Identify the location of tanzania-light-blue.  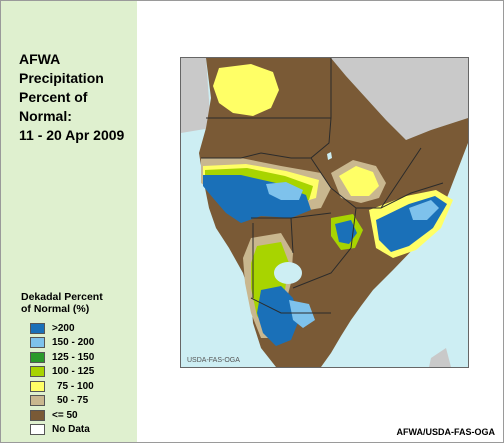
(302, 314).